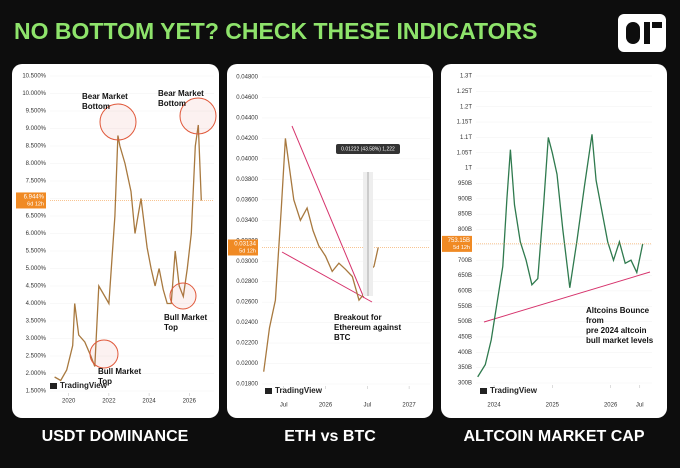 This screenshot has width=680, height=468. What do you see at coordinates (36, 129) in the screenshot?
I see `y-tick-label: 9.000%` at bounding box center [36, 129].